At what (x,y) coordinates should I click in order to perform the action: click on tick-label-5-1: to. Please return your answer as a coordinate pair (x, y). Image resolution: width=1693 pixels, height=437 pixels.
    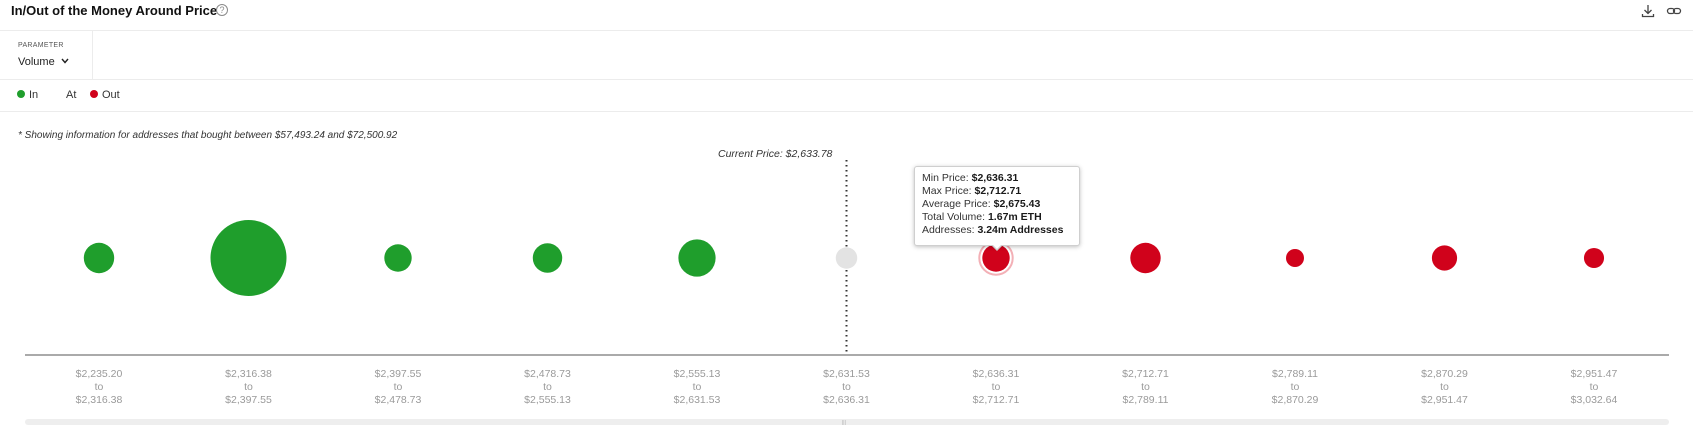
    Looking at the image, I should click on (846, 387).